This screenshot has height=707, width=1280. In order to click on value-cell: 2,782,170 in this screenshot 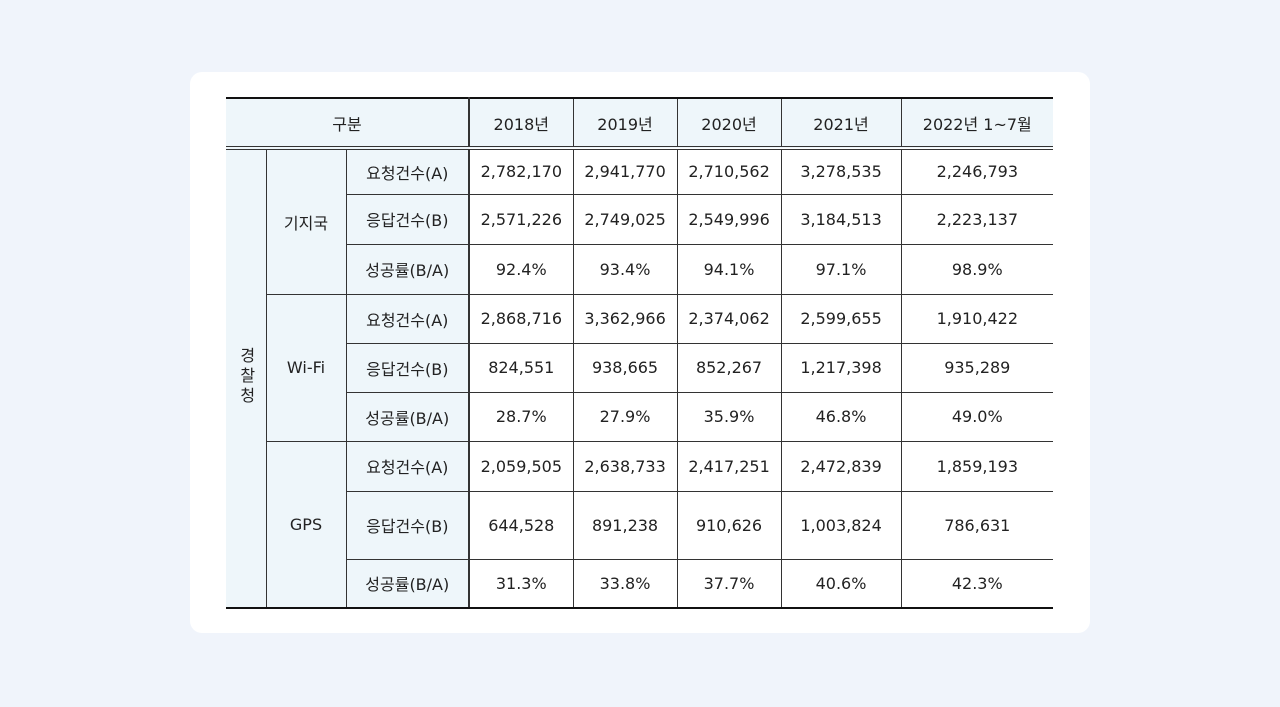, I will do `click(521, 171)`.